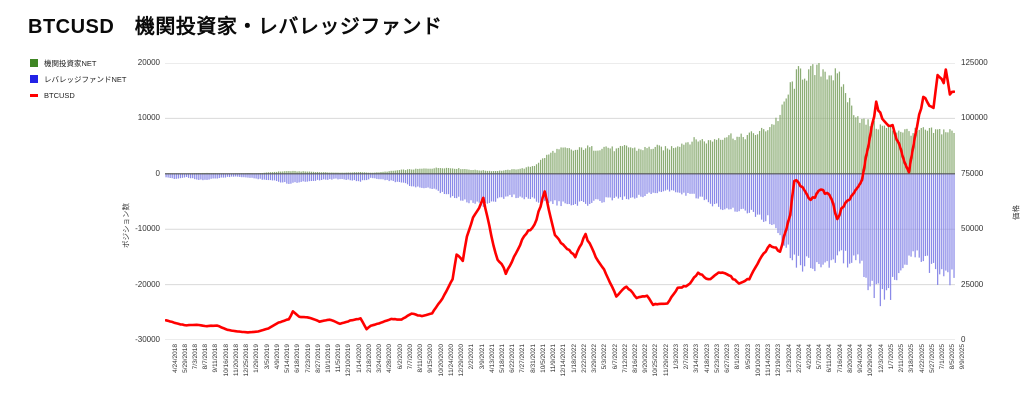 The image size is (1024, 403). What do you see at coordinates (850, 358) in the screenshot?
I see `x-axis-label: 8/20/2024` at bounding box center [850, 358].